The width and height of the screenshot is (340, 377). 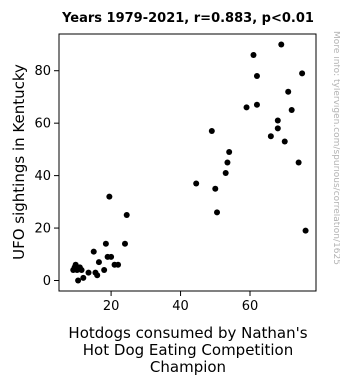 What do you see at coordinates (42, 229) in the screenshot?
I see `y-tick-label: 20` at bounding box center [42, 229].